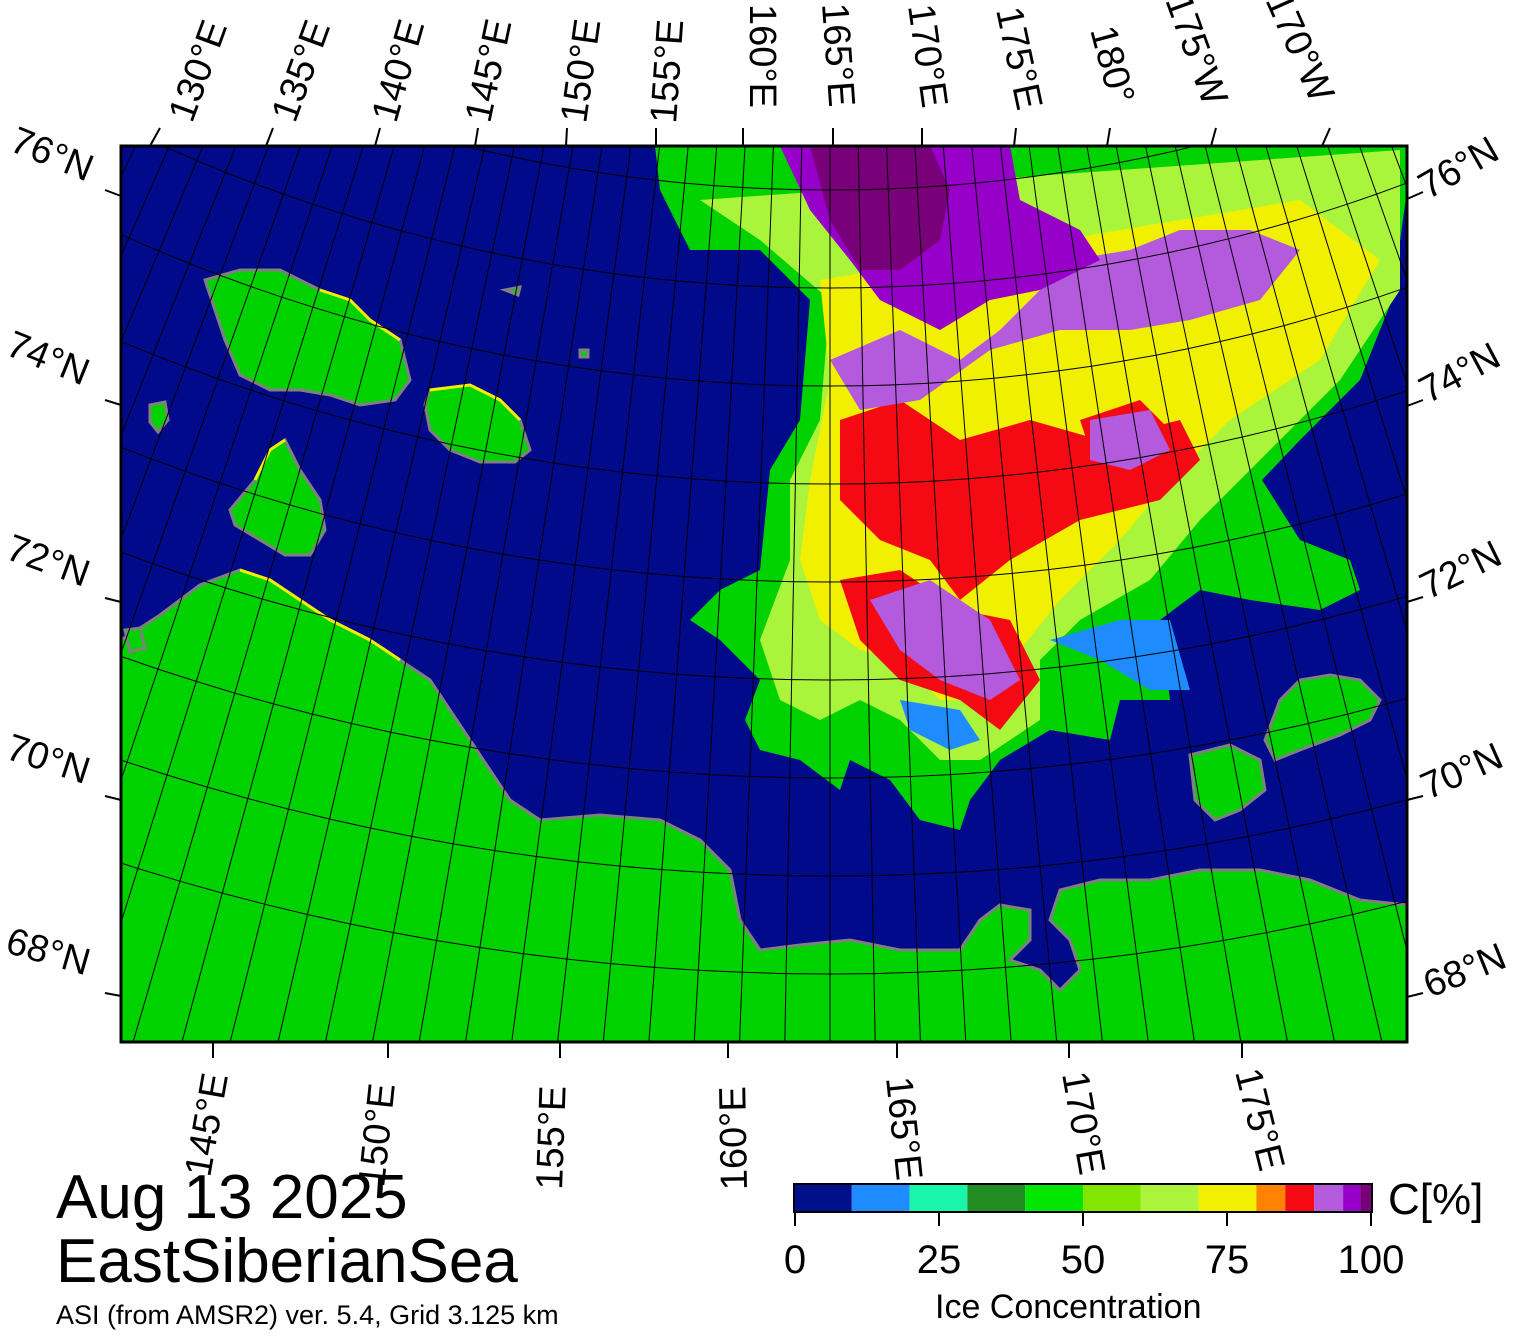 This screenshot has height=1336, width=1527. Describe the element at coordinates (1196, 55) in the screenshot. I see `top-lon-label: 175°W` at that location.